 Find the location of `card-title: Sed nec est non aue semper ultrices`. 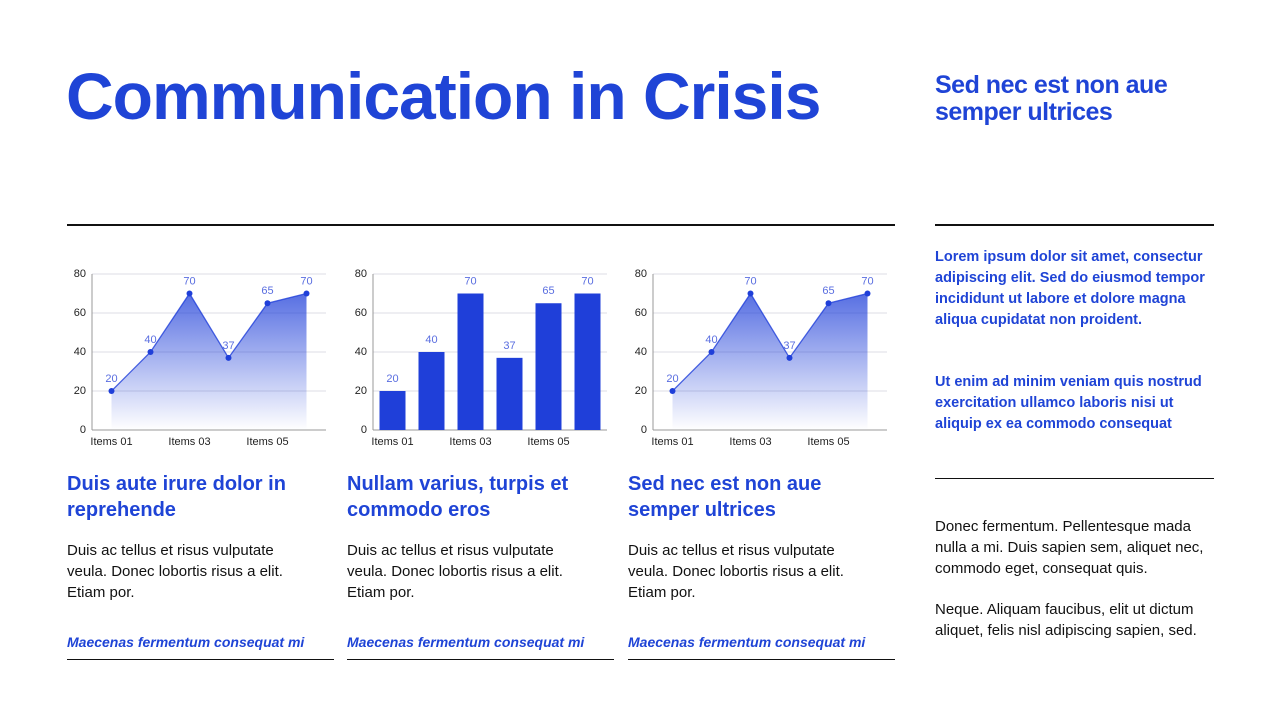

card-title: Sed nec est non aue semper ultrices is located at coordinates (725, 497).